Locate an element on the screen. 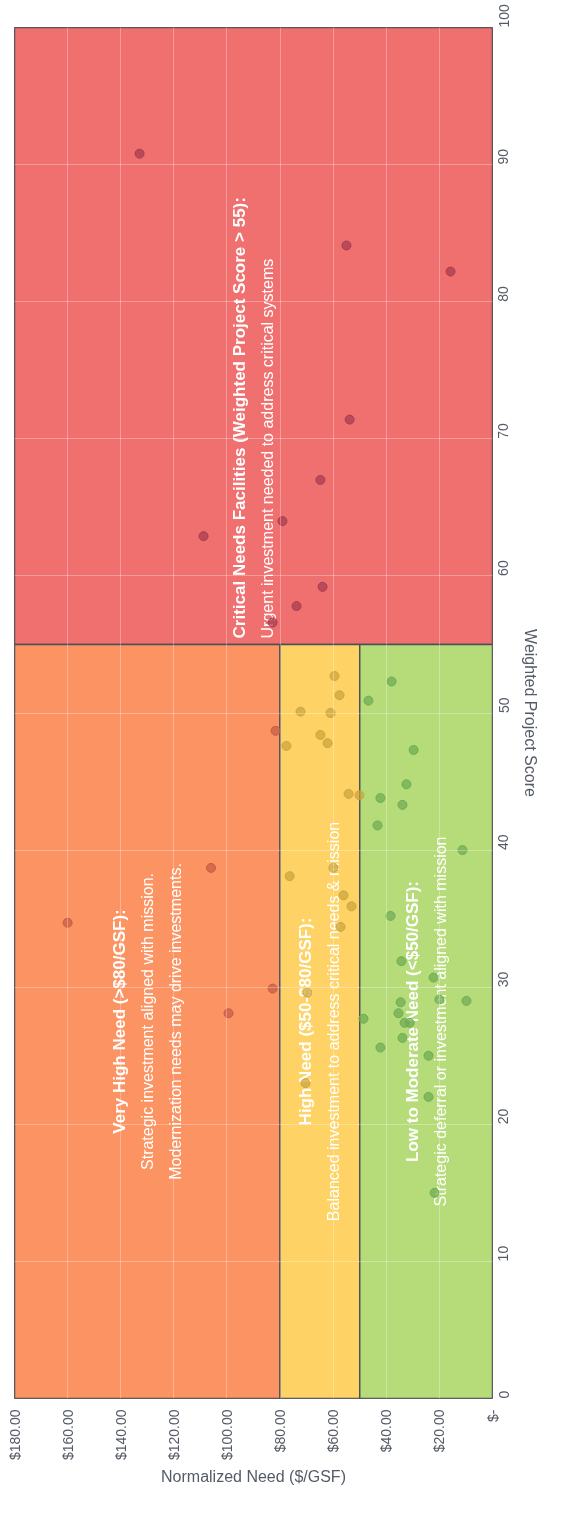 This screenshot has height=1523, width=562. y-tick-label: 100 is located at coordinates (503, 15).